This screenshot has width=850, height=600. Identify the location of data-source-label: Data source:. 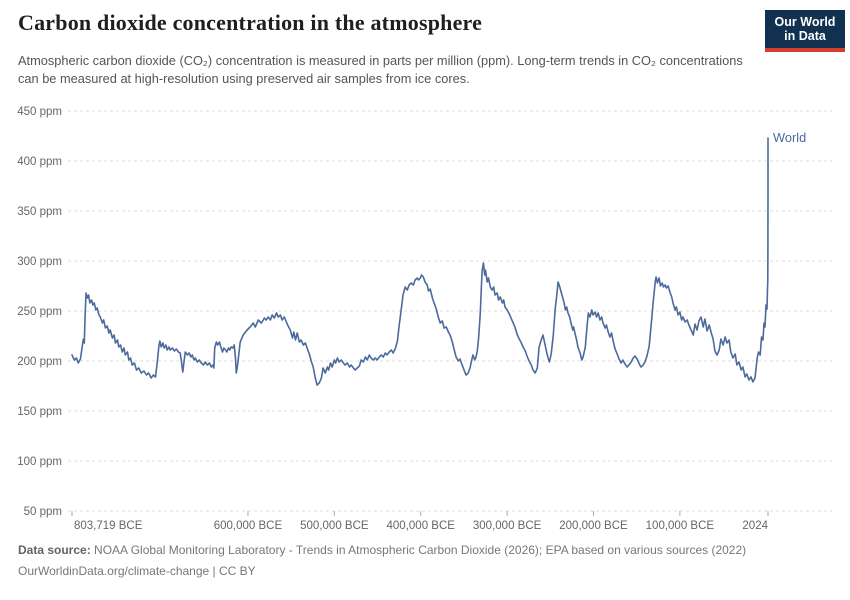
(54, 550).